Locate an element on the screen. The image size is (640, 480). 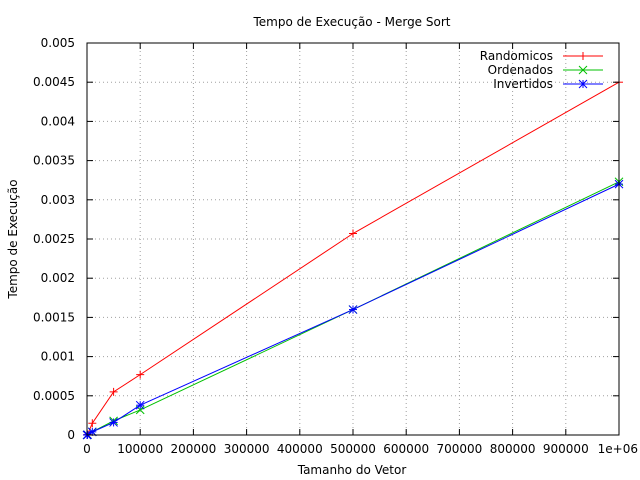
legend-label-invertidos: Invertidos is located at coordinates (523, 84).